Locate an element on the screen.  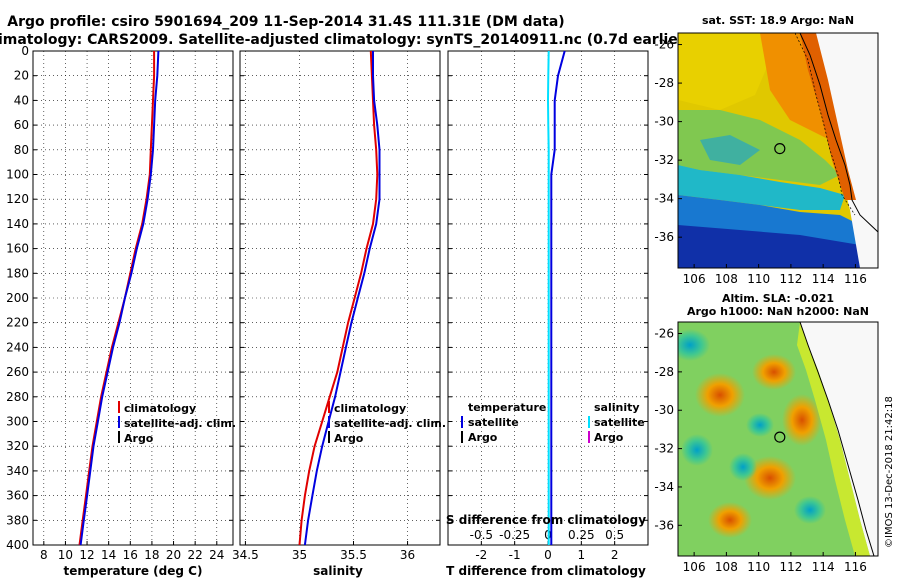
legend-temp-argo: Argo is located at coordinates (483, 437).